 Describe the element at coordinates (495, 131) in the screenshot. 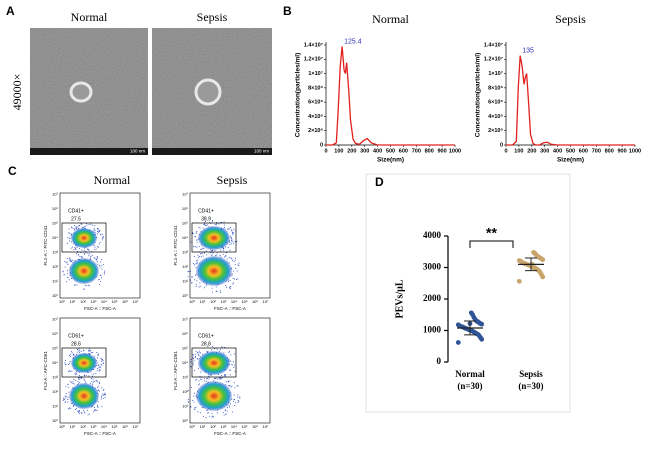

I see `y-tick-label: 2×10⁶` at that location.